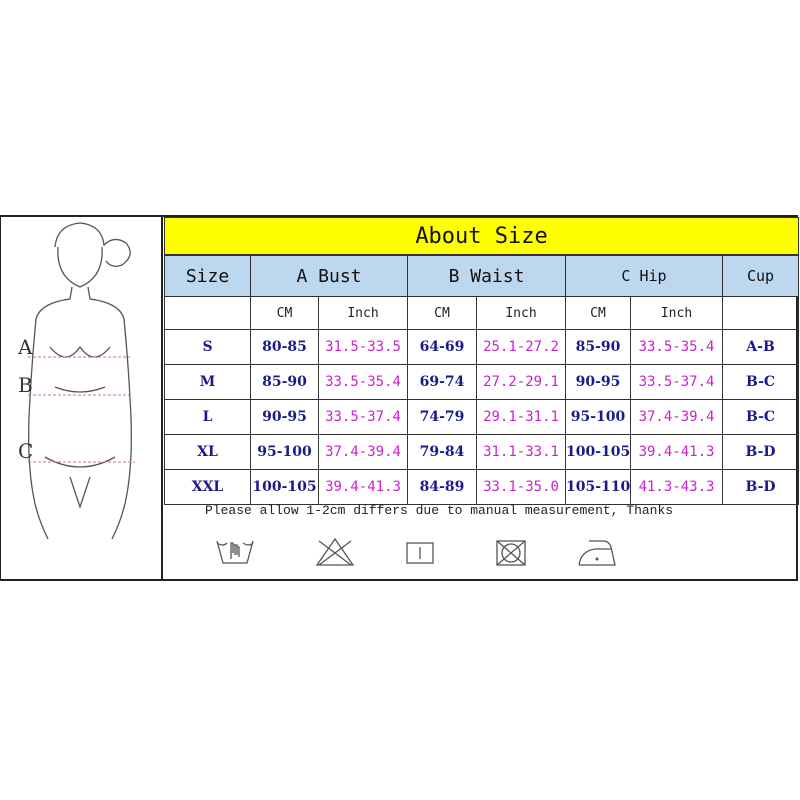  What do you see at coordinates (26, 451) in the screenshot?
I see `label-c: C` at bounding box center [26, 451].